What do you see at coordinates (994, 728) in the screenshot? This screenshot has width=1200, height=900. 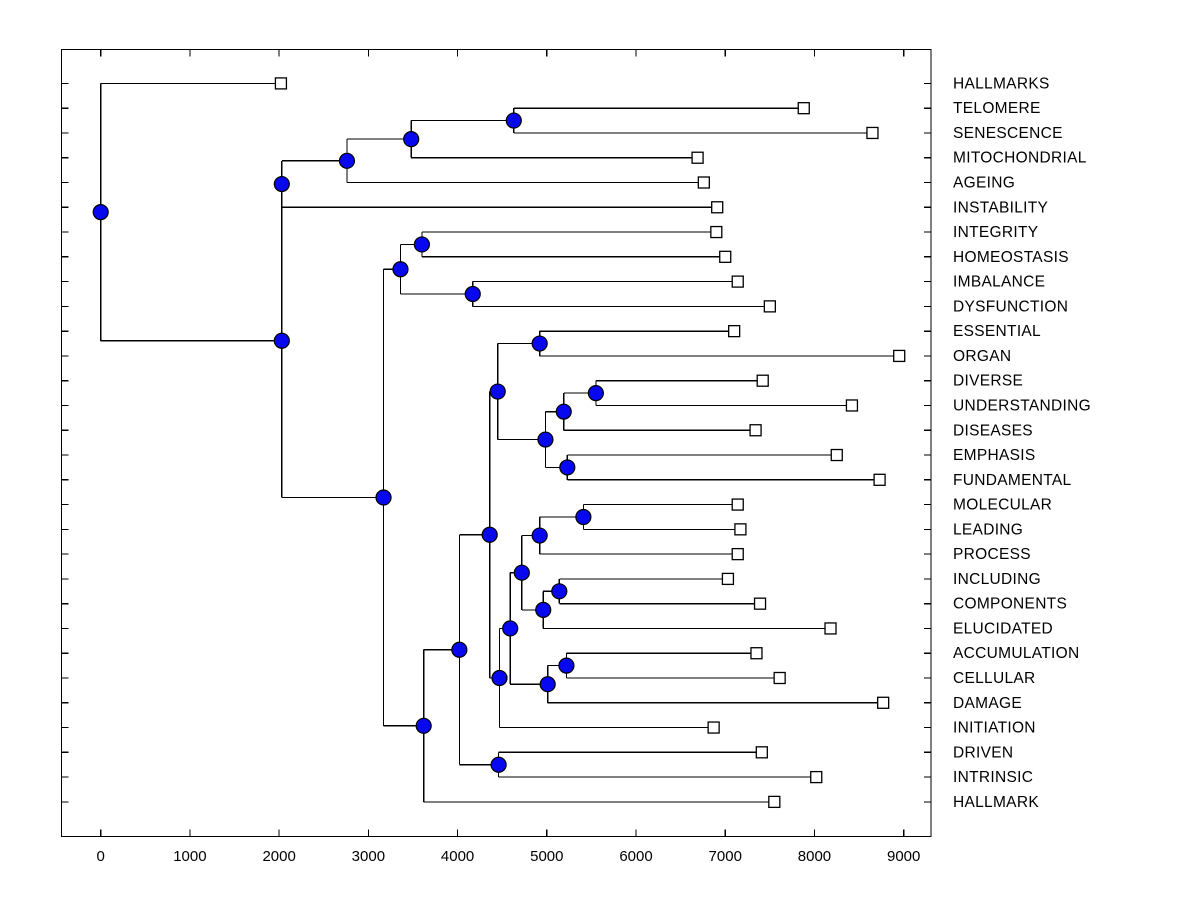 I see `leaf-label: INITIATION` at bounding box center [994, 728].